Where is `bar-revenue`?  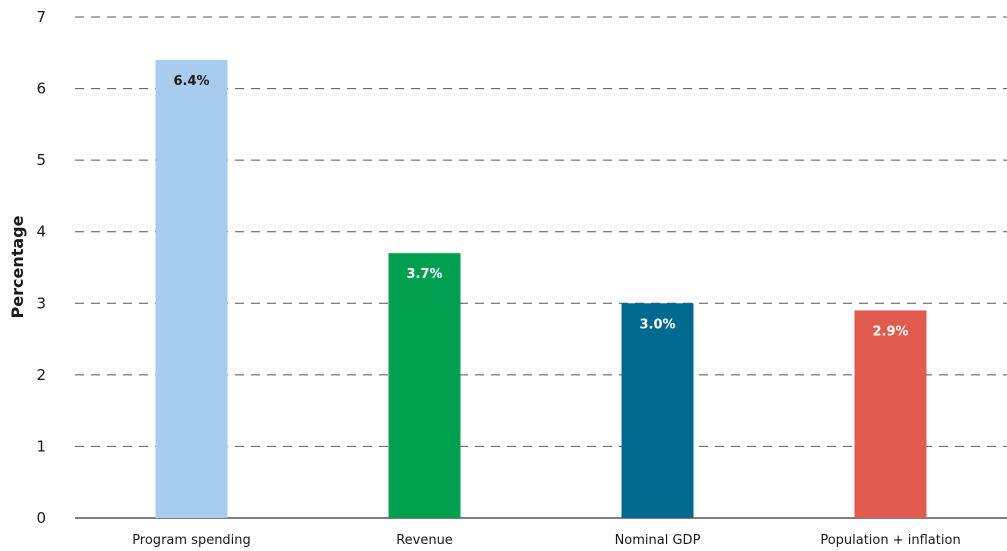 bar-revenue is located at coordinates (424, 385).